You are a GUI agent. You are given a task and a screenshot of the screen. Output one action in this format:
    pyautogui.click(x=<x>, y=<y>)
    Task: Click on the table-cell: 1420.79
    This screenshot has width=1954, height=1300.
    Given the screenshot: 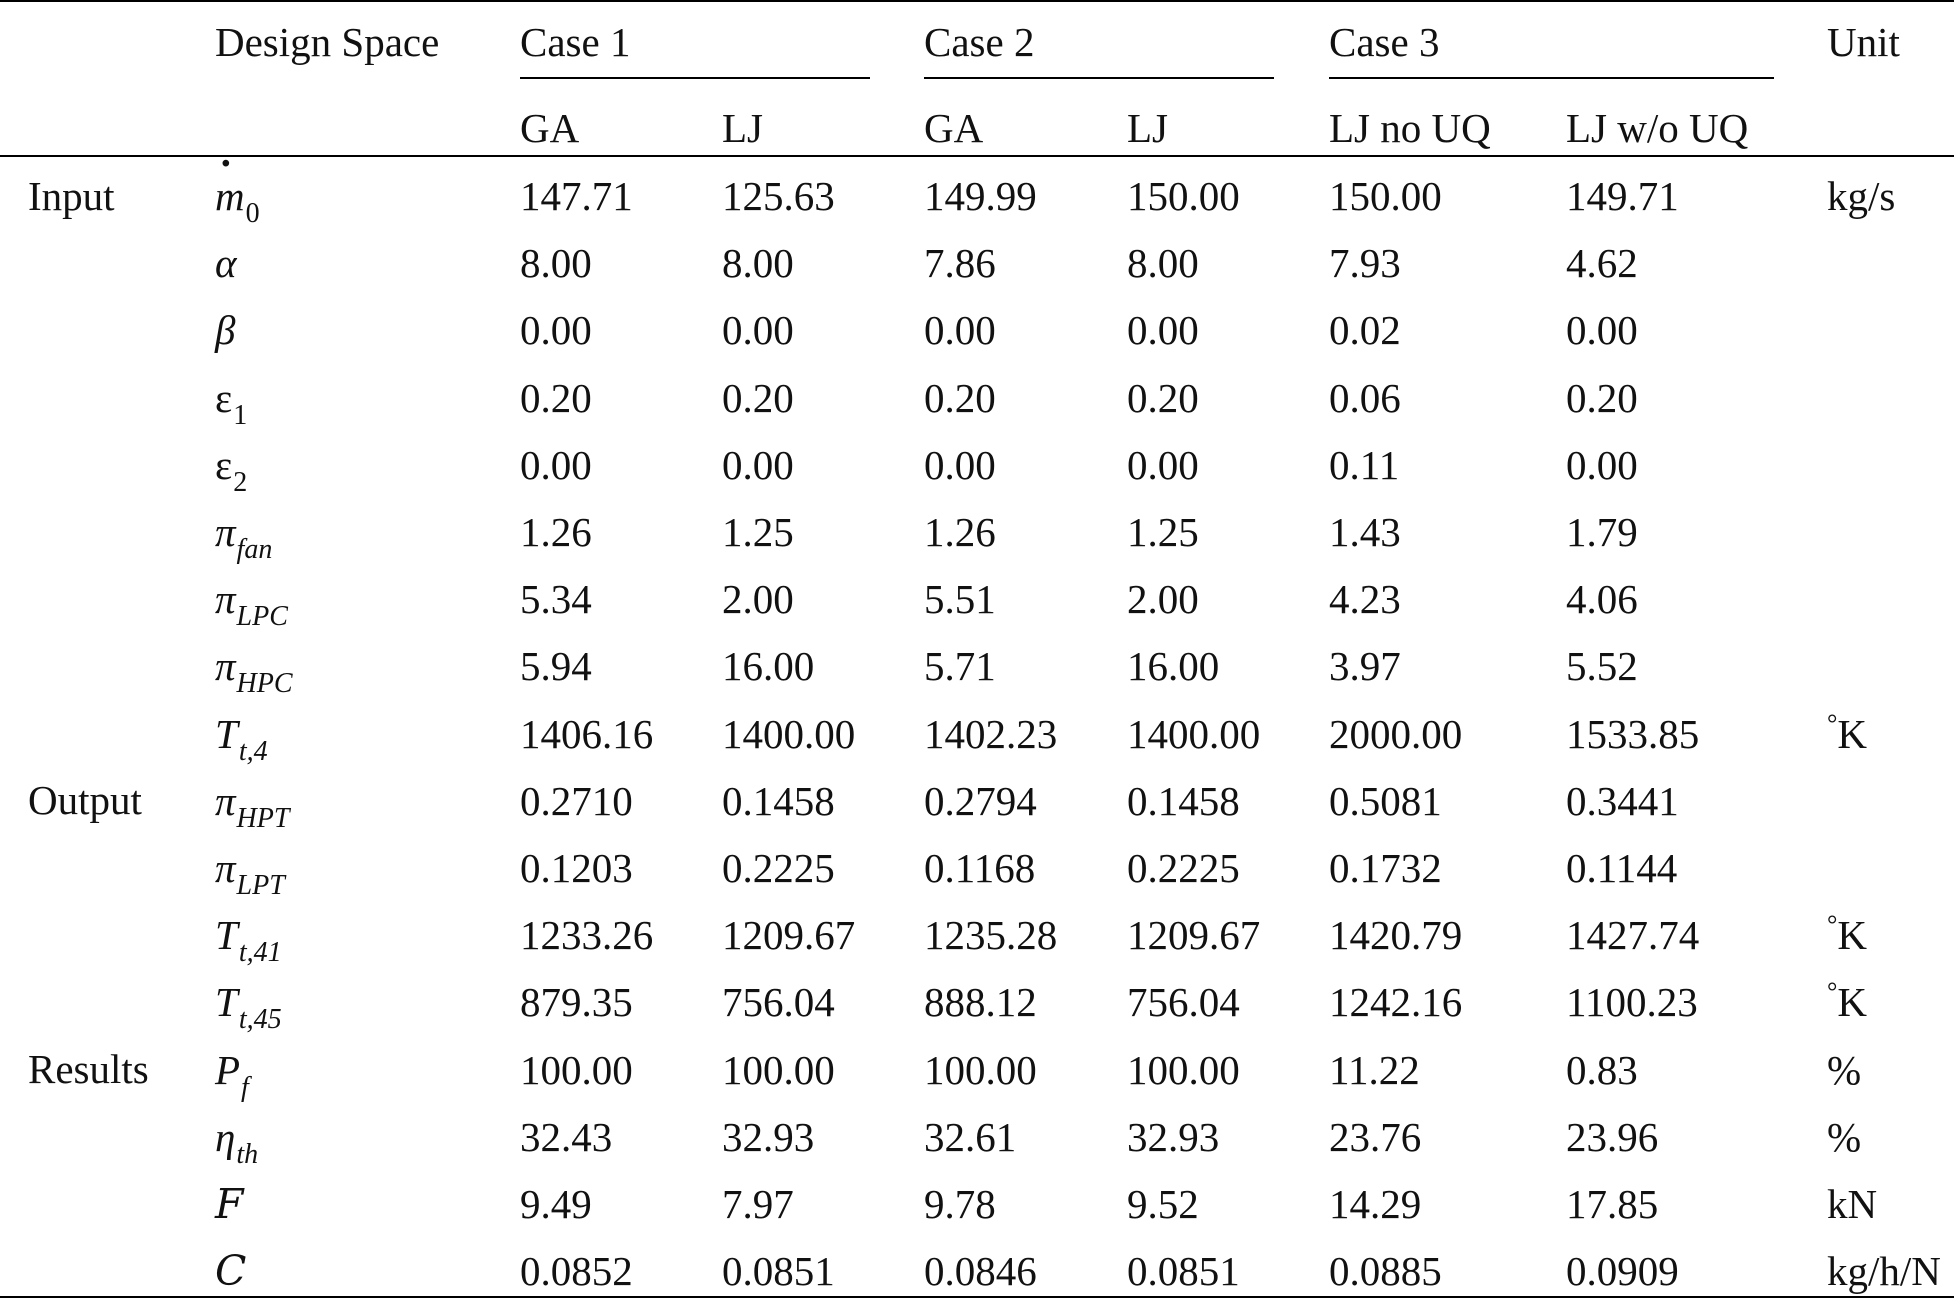 What is the action you would take?
    pyautogui.click(x=1396, y=935)
    